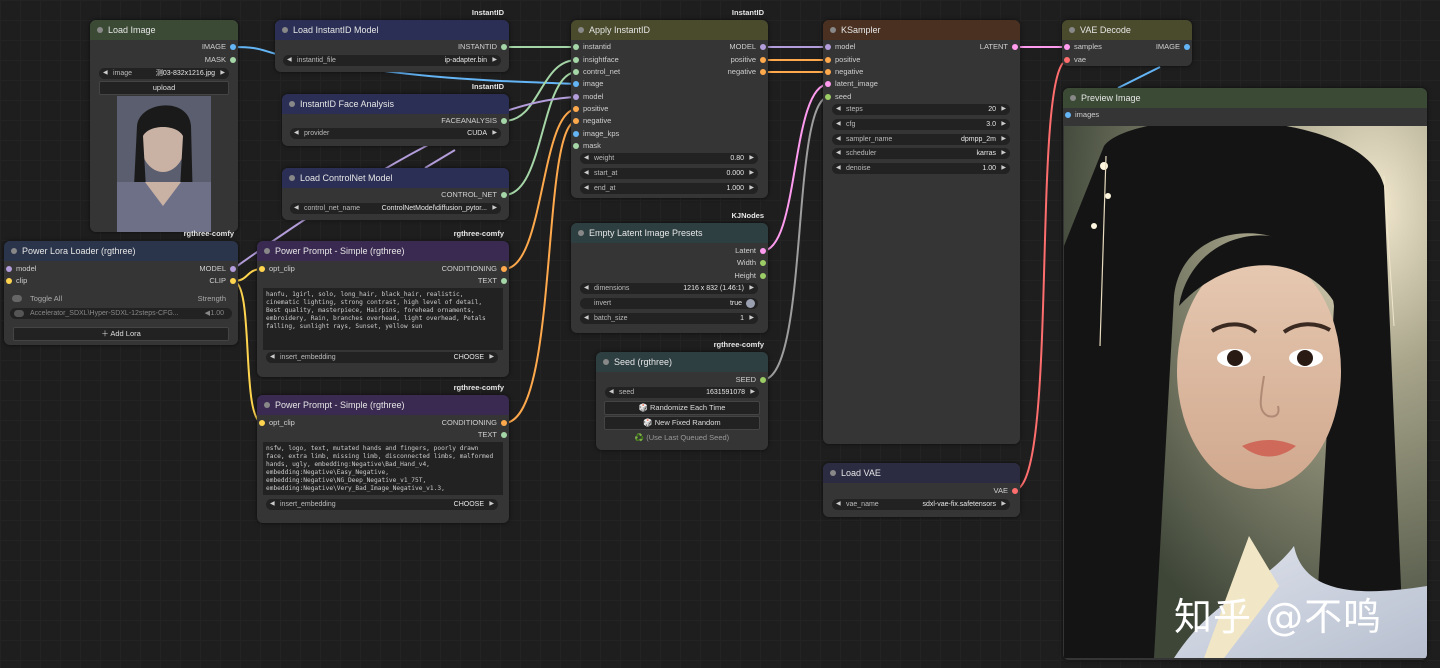 The width and height of the screenshot is (1440, 668). Describe the element at coordinates (475, 195) in the screenshot. I see `output-control-net: CONTROL_NET` at that location.